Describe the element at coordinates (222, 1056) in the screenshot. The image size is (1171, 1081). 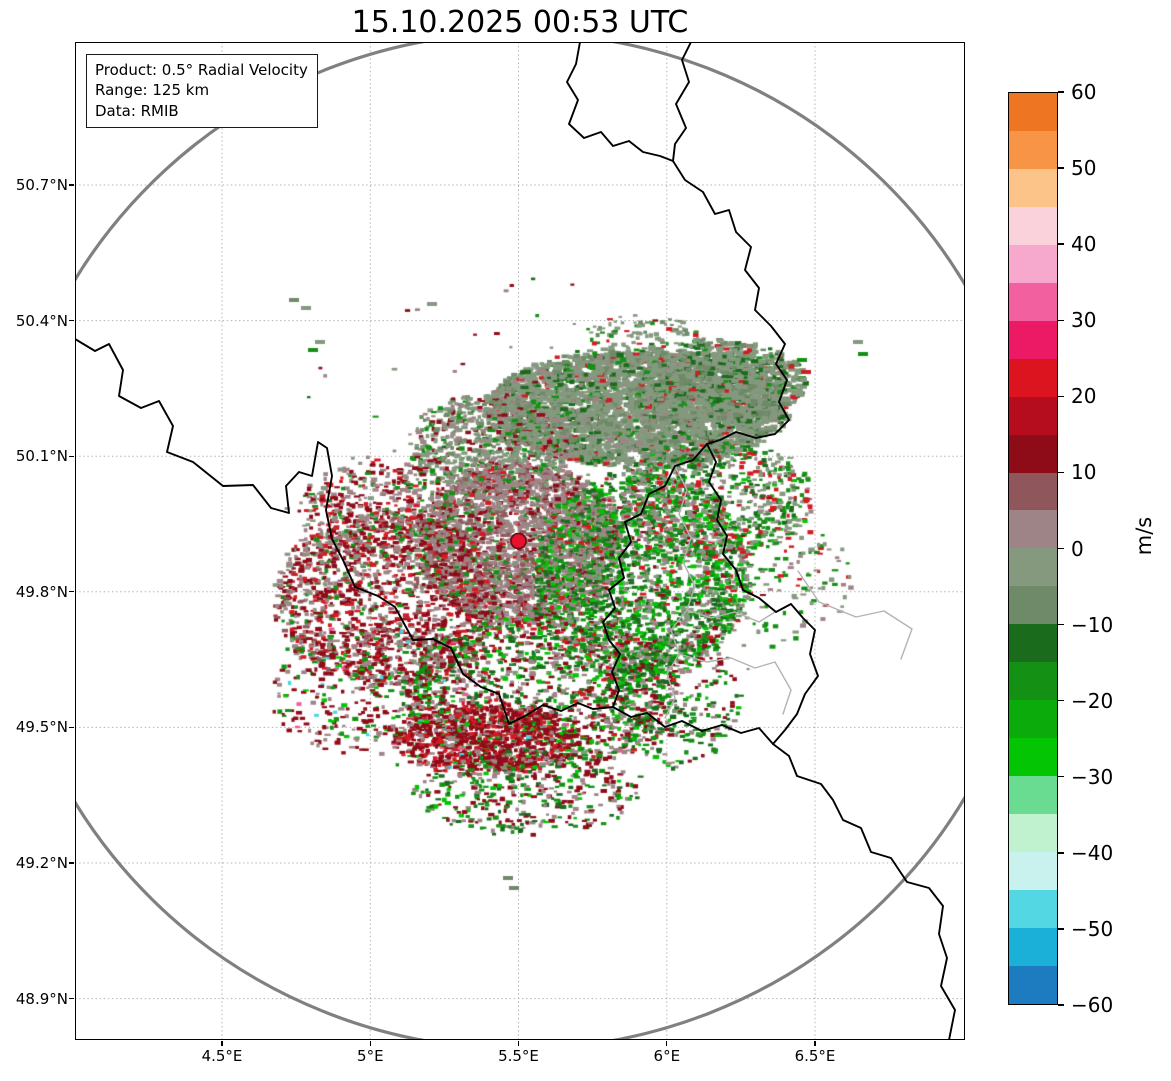
I see `x-tick-label: 4.5°E` at that location.